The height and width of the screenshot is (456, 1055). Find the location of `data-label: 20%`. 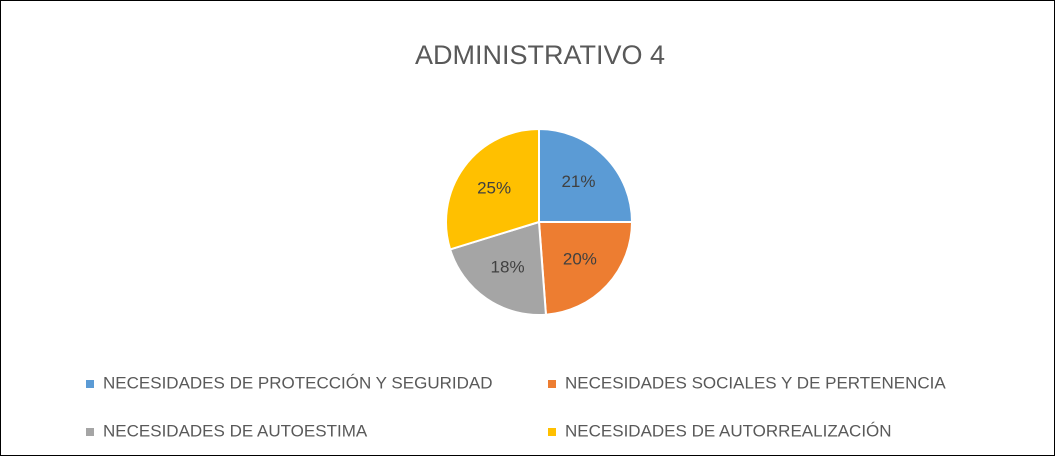

data-label: 20% is located at coordinates (580, 258).